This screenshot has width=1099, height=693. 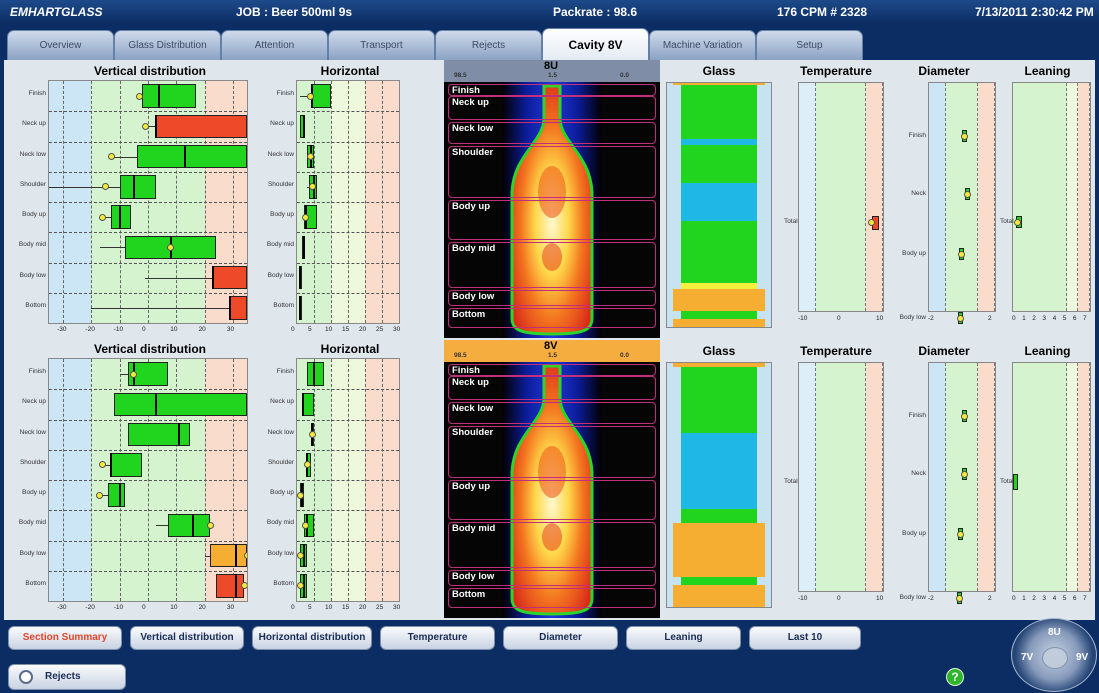 I want to click on help-icon: ?, so click(x=955, y=677).